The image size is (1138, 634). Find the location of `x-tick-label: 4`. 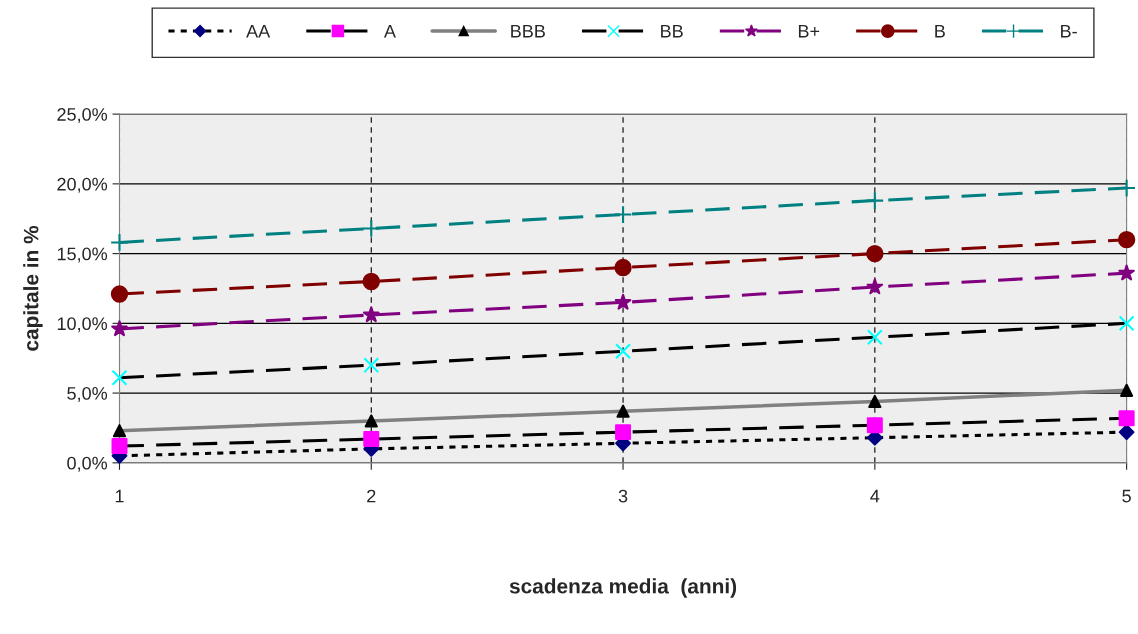

x-tick-label: 4 is located at coordinates (875, 496).